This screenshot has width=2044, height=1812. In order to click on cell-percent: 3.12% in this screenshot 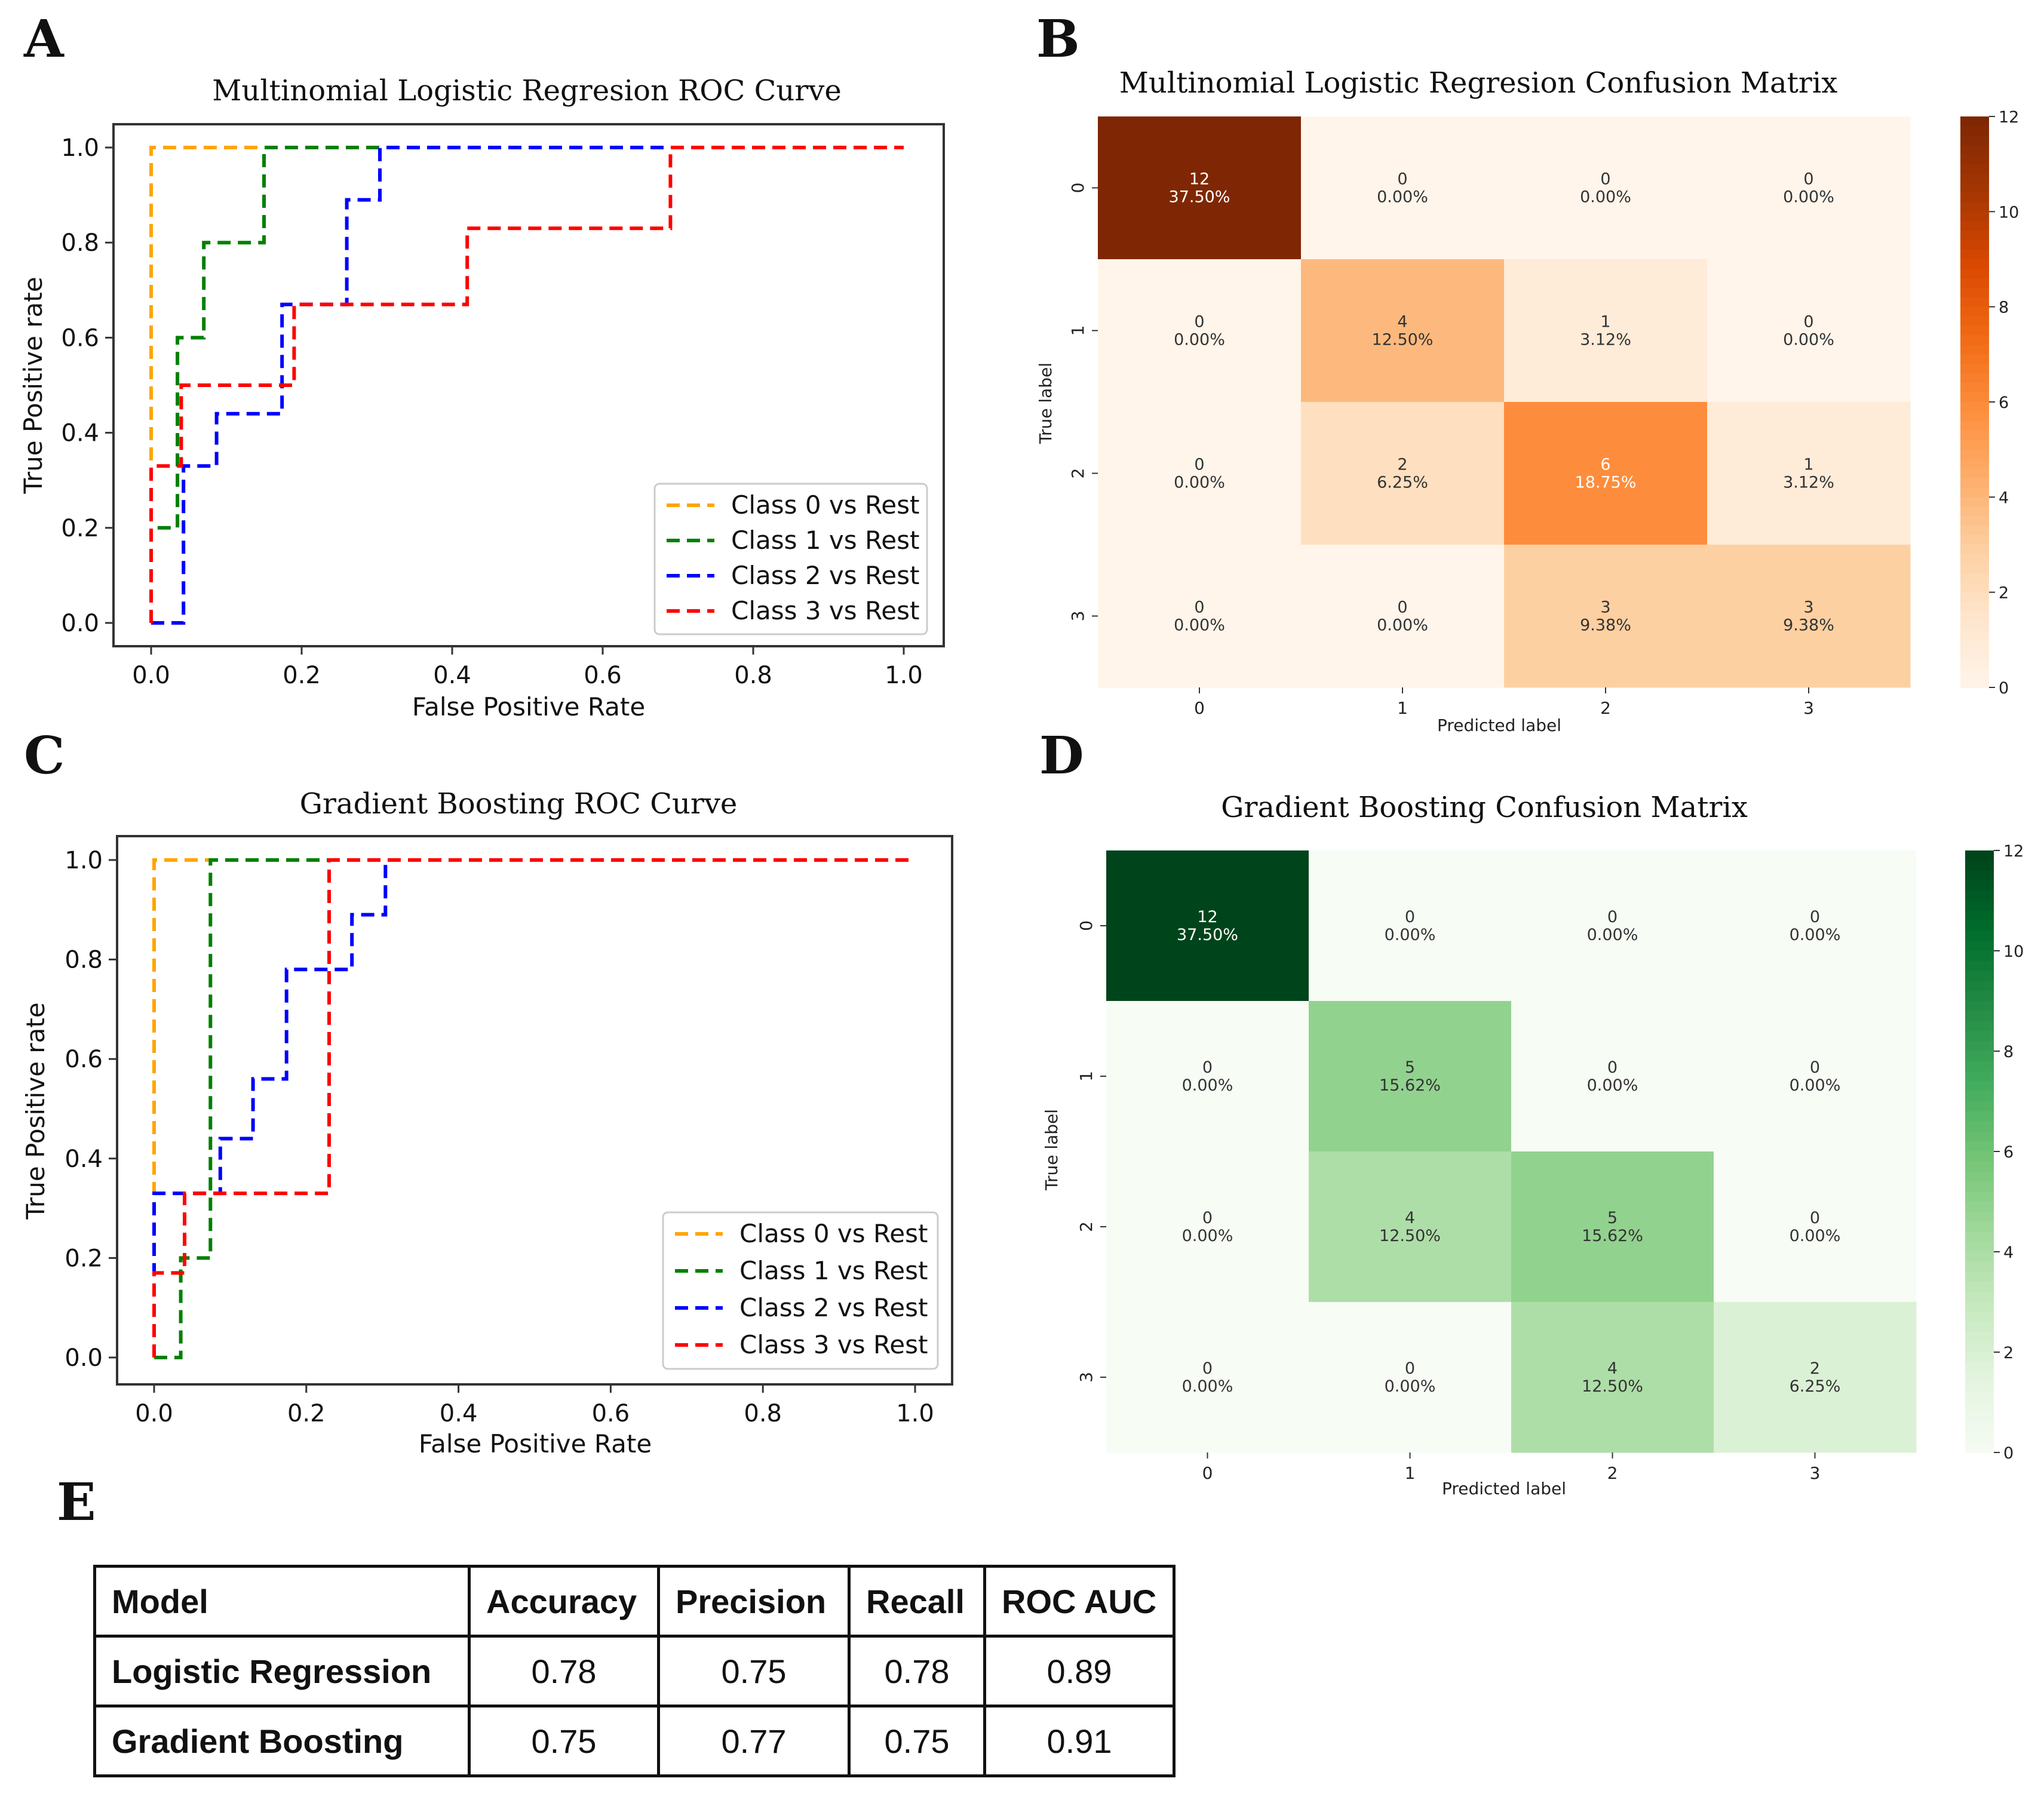, I will do `click(1605, 340)`.